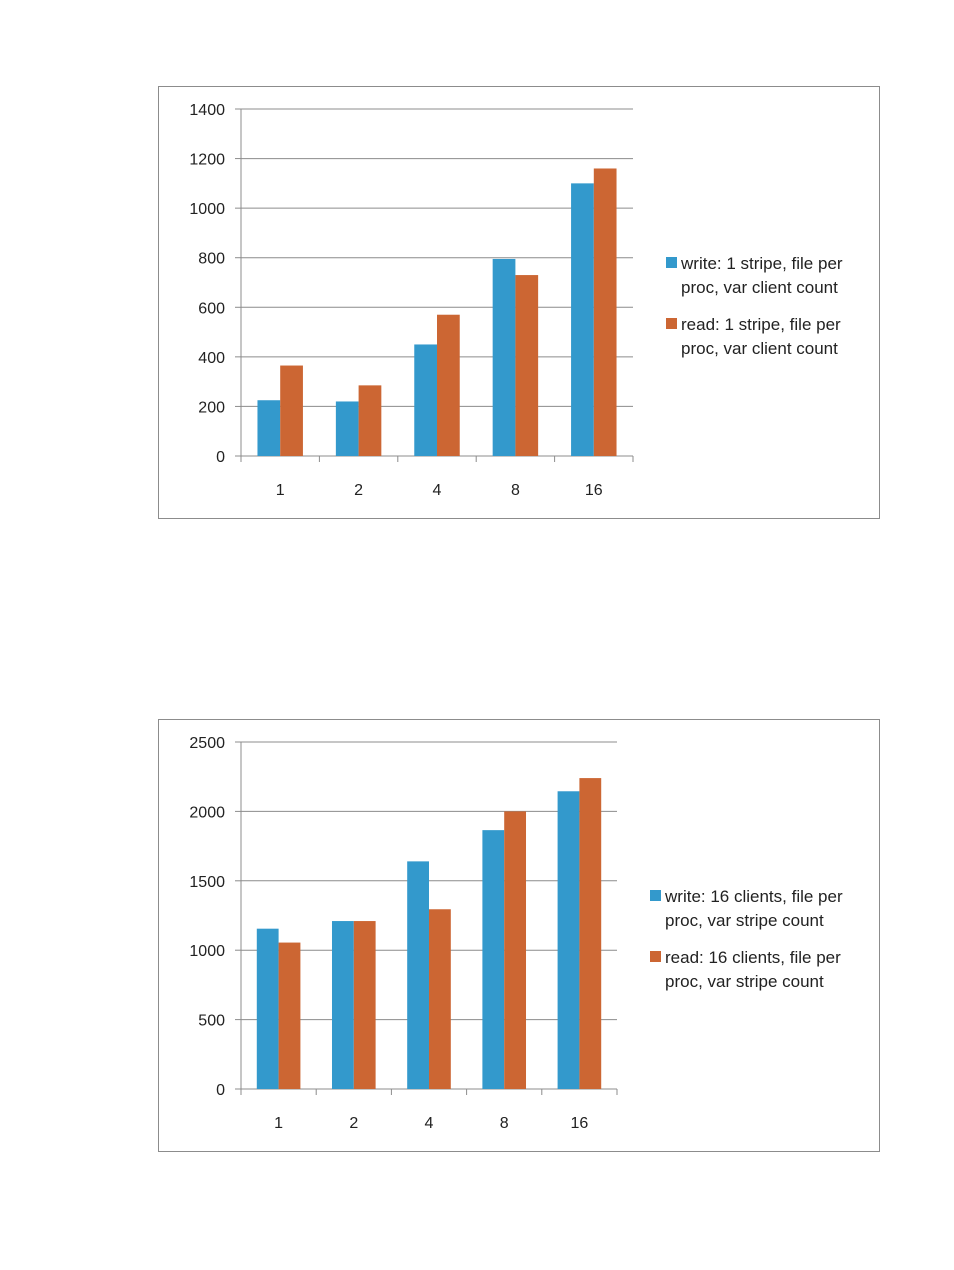 This screenshot has width=954, height=1270. I want to click on y-tick-label: 1200, so click(207, 160).